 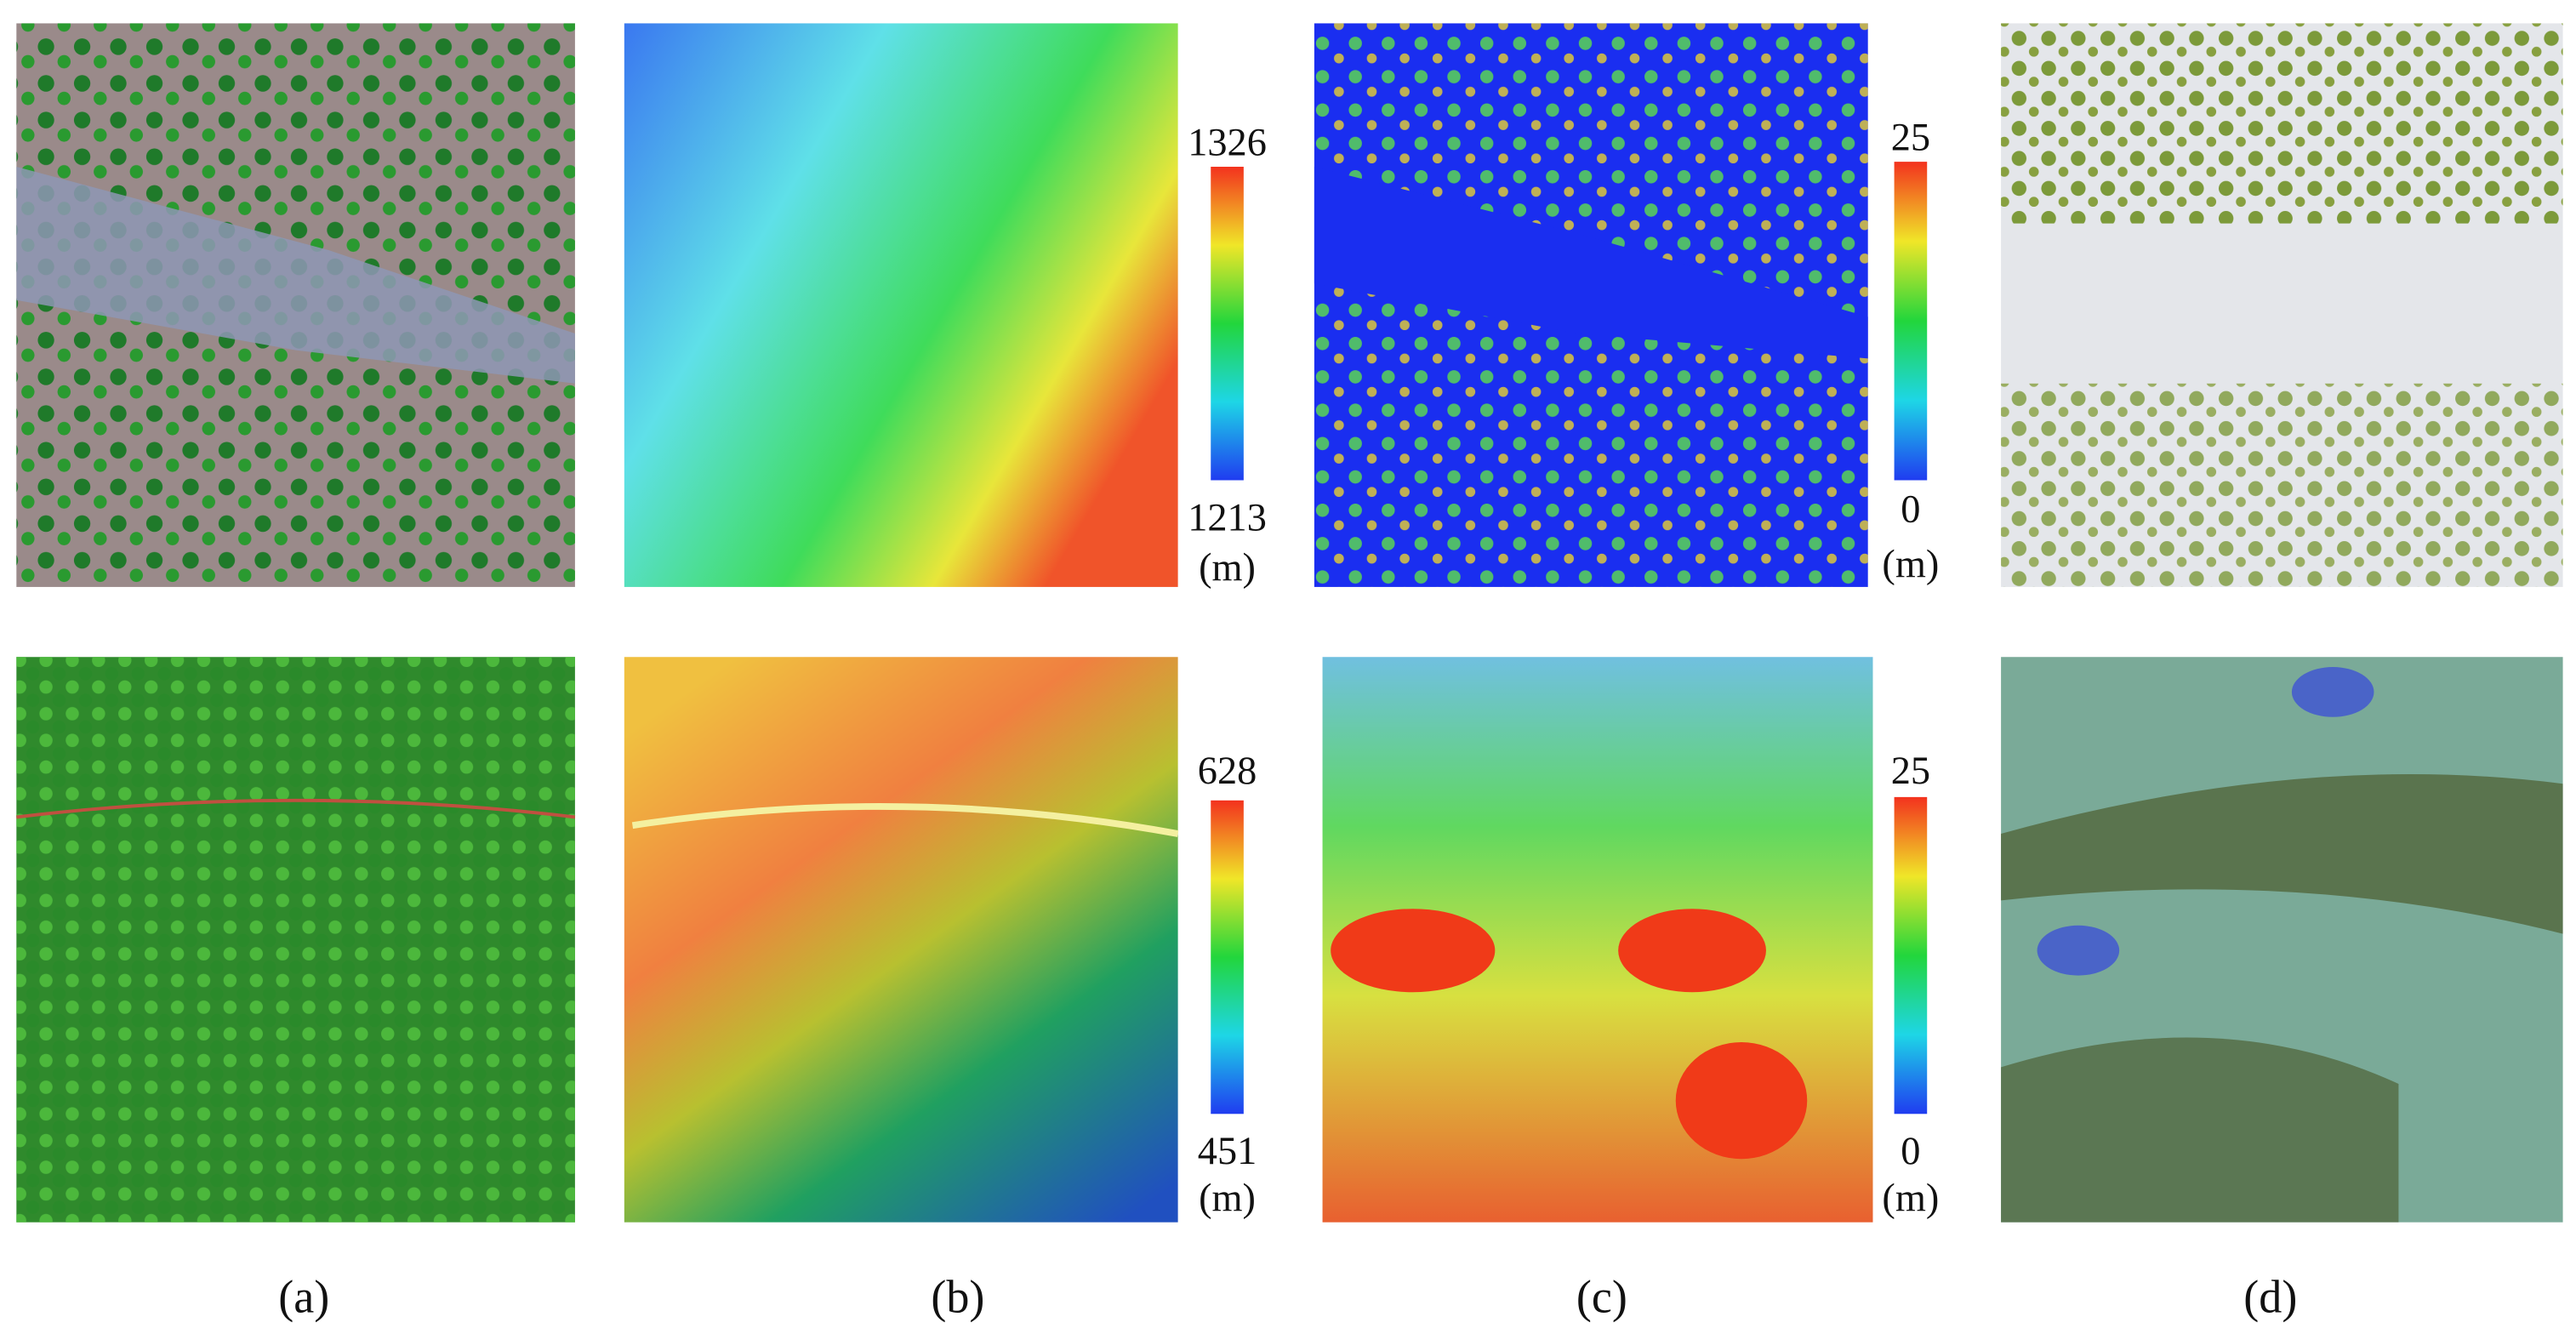 What do you see at coordinates (1227, 771) in the screenshot?
I see `colorbar-max: 628` at bounding box center [1227, 771].